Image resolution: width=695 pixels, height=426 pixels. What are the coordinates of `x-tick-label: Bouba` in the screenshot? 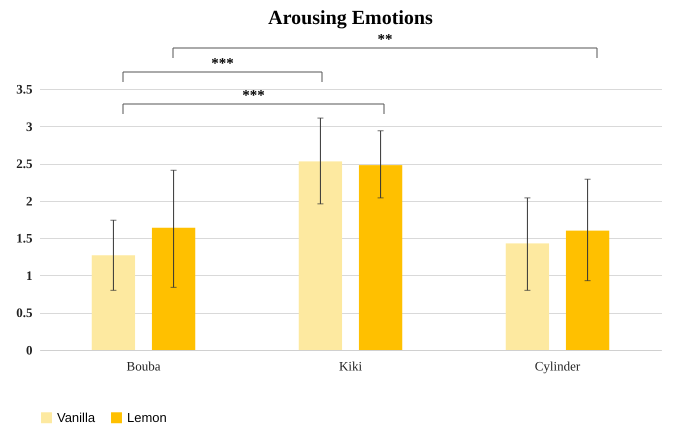 It's located at (143, 366).